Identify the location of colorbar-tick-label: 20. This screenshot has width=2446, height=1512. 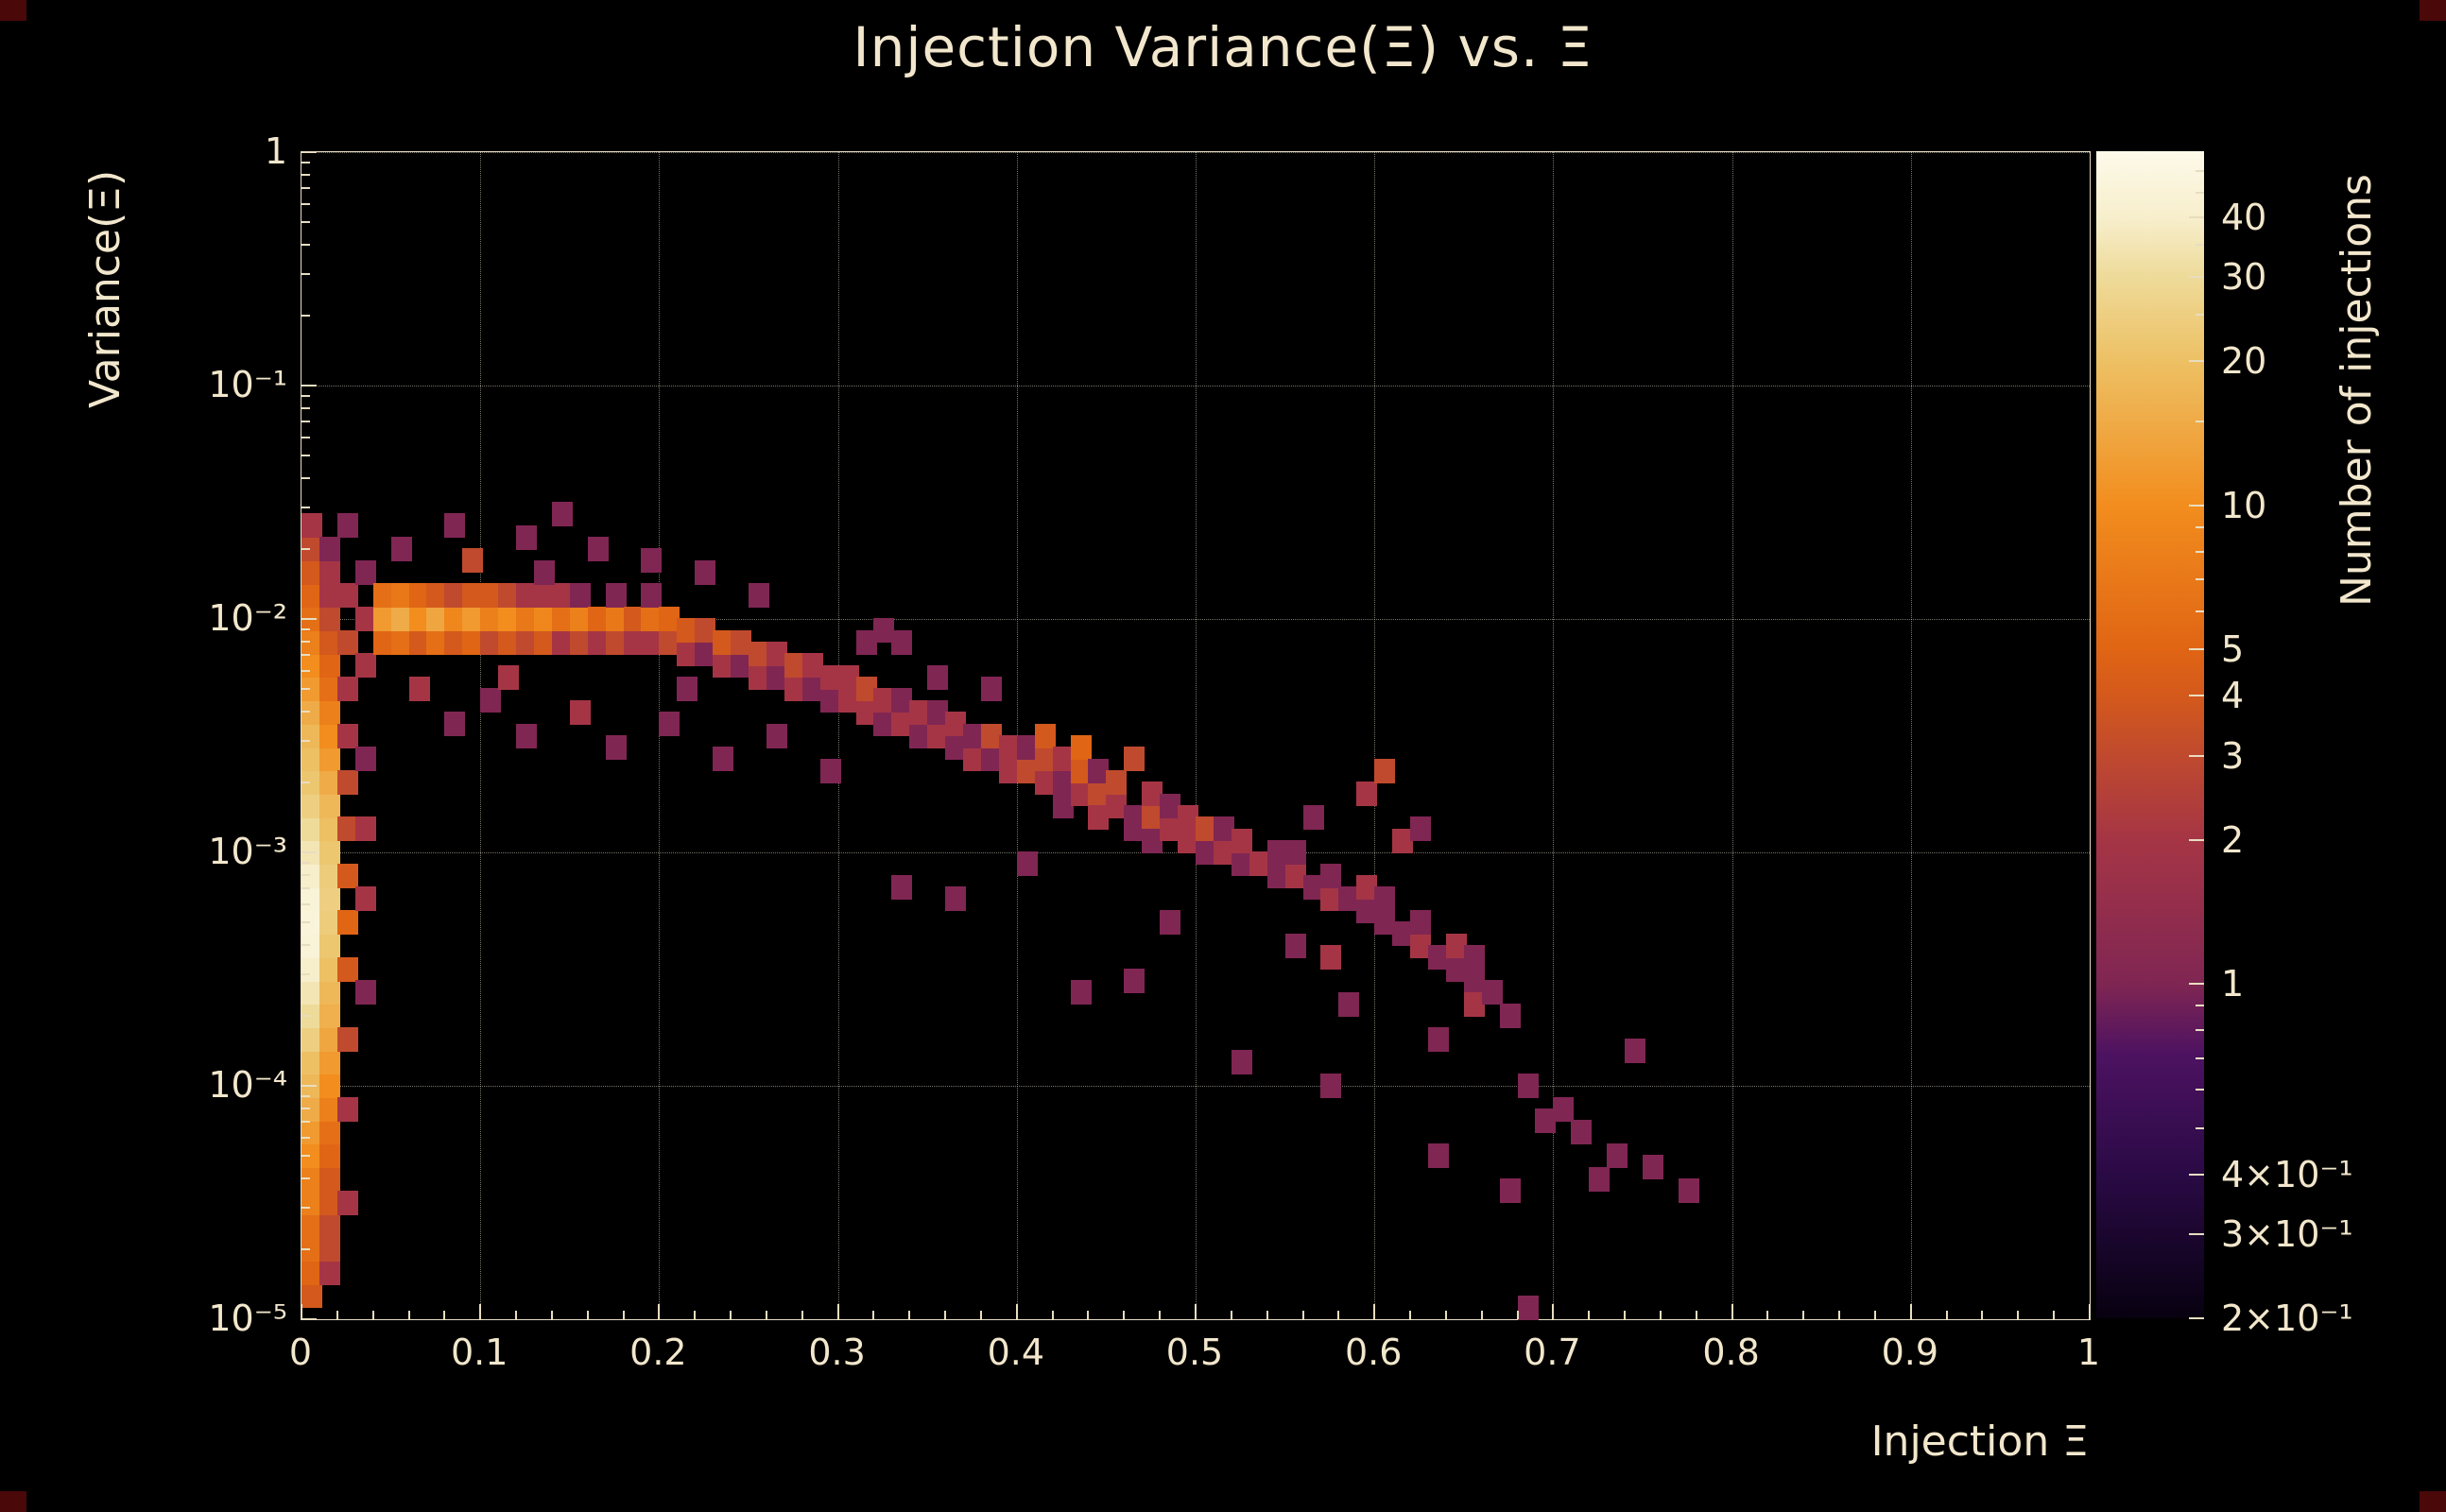
(2244, 361).